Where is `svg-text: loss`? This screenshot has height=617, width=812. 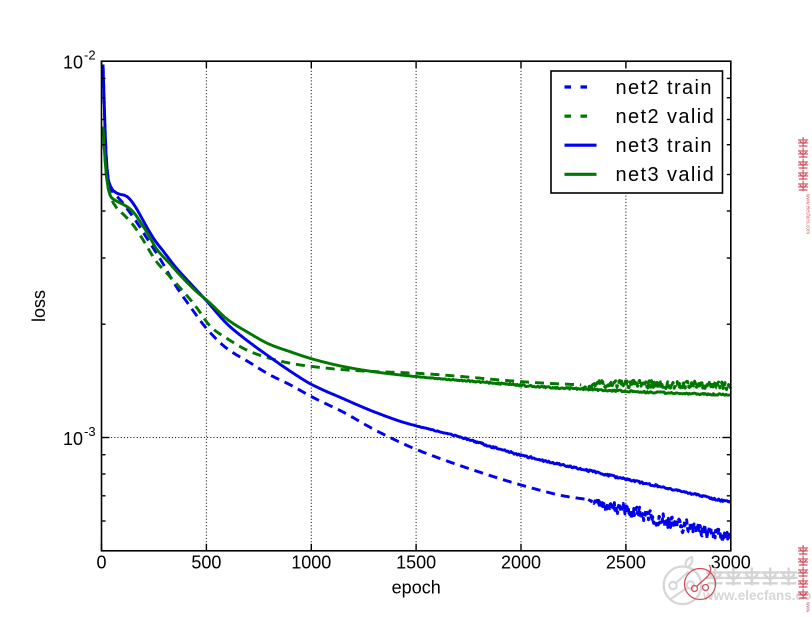
svg-text: loss is located at coordinates (39, 306).